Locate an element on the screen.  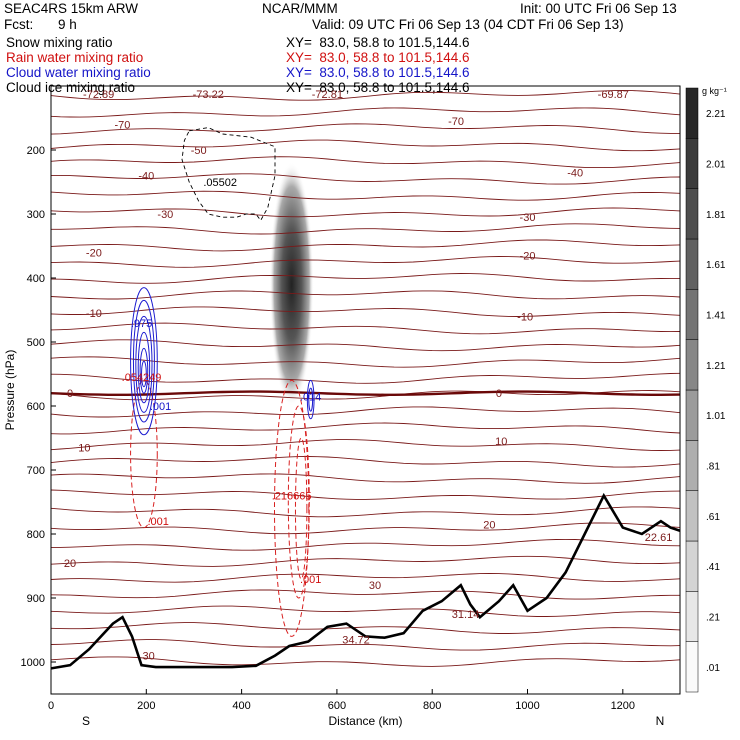
field-xy-cloudwater: XY= 83.0, 58.8 to 101.5,144.6 is located at coordinates (378, 72).